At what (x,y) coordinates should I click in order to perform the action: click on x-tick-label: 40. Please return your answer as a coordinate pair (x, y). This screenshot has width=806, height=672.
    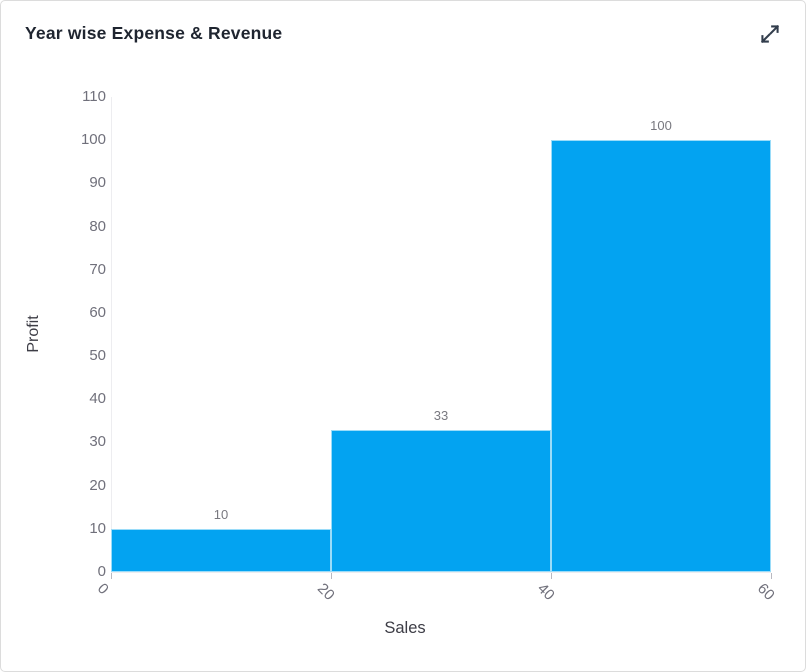
    Looking at the image, I should click on (545, 592).